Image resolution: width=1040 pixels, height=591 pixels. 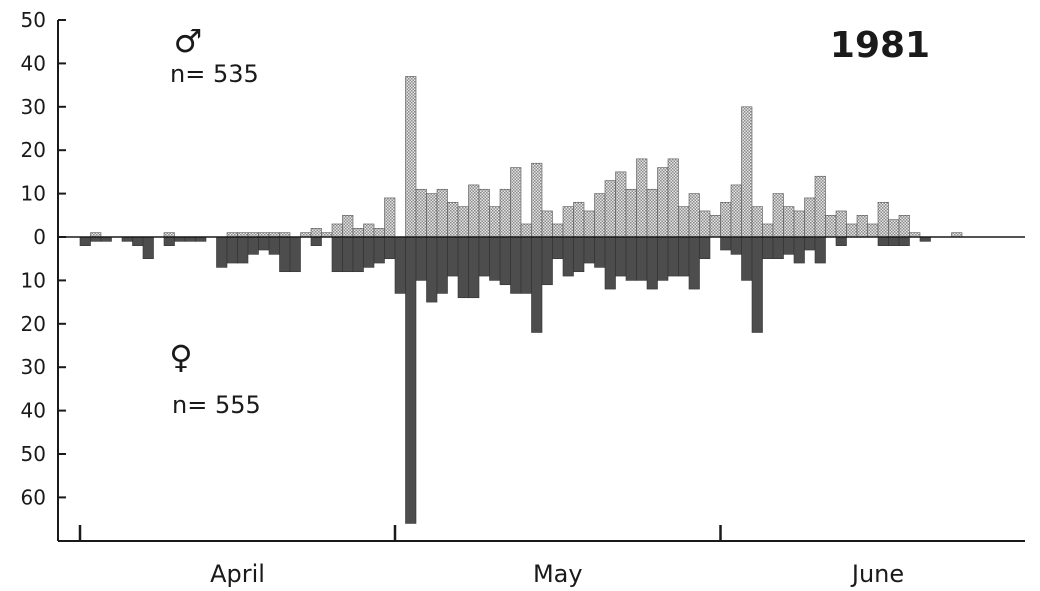 I want to click on chart-title: 1981, so click(x=880, y=45).